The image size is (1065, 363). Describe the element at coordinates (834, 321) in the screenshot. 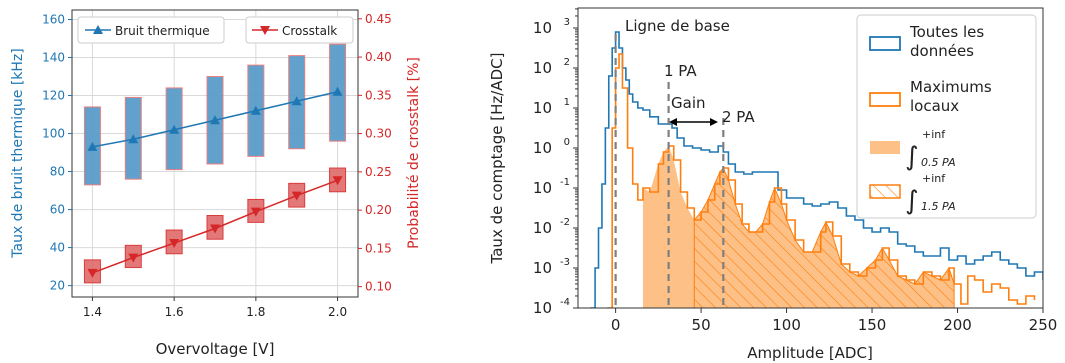

I see `right-x-ticks: 0 50 100 150 200 250` at that location.